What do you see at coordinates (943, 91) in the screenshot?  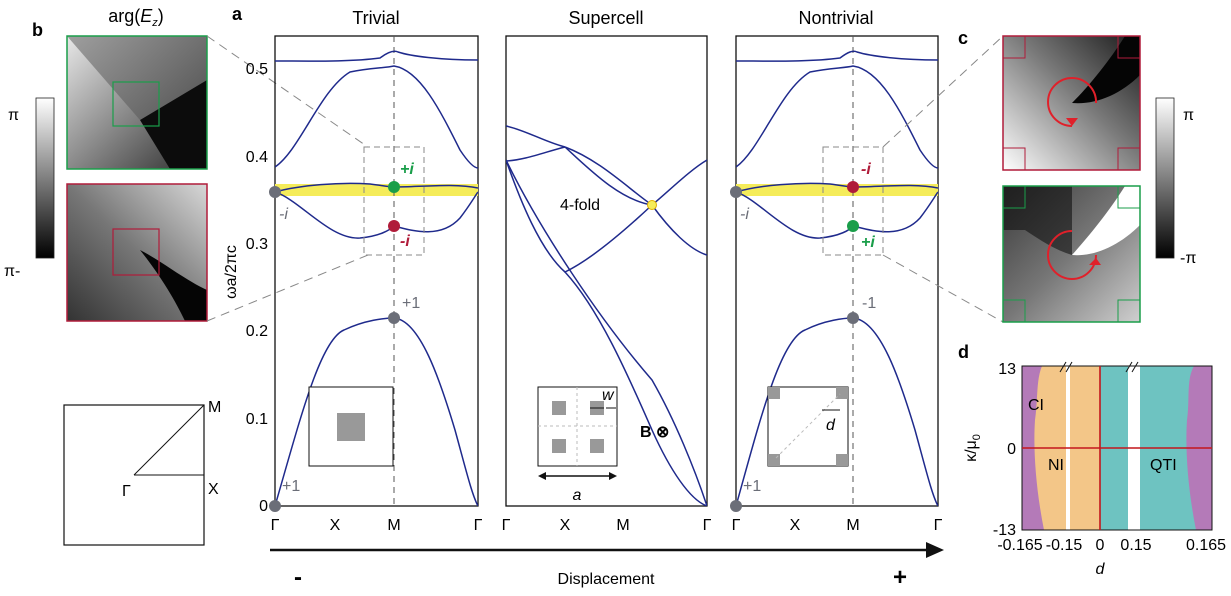 I see `zoom-line-c-upper` at bounding box center [943, 91].